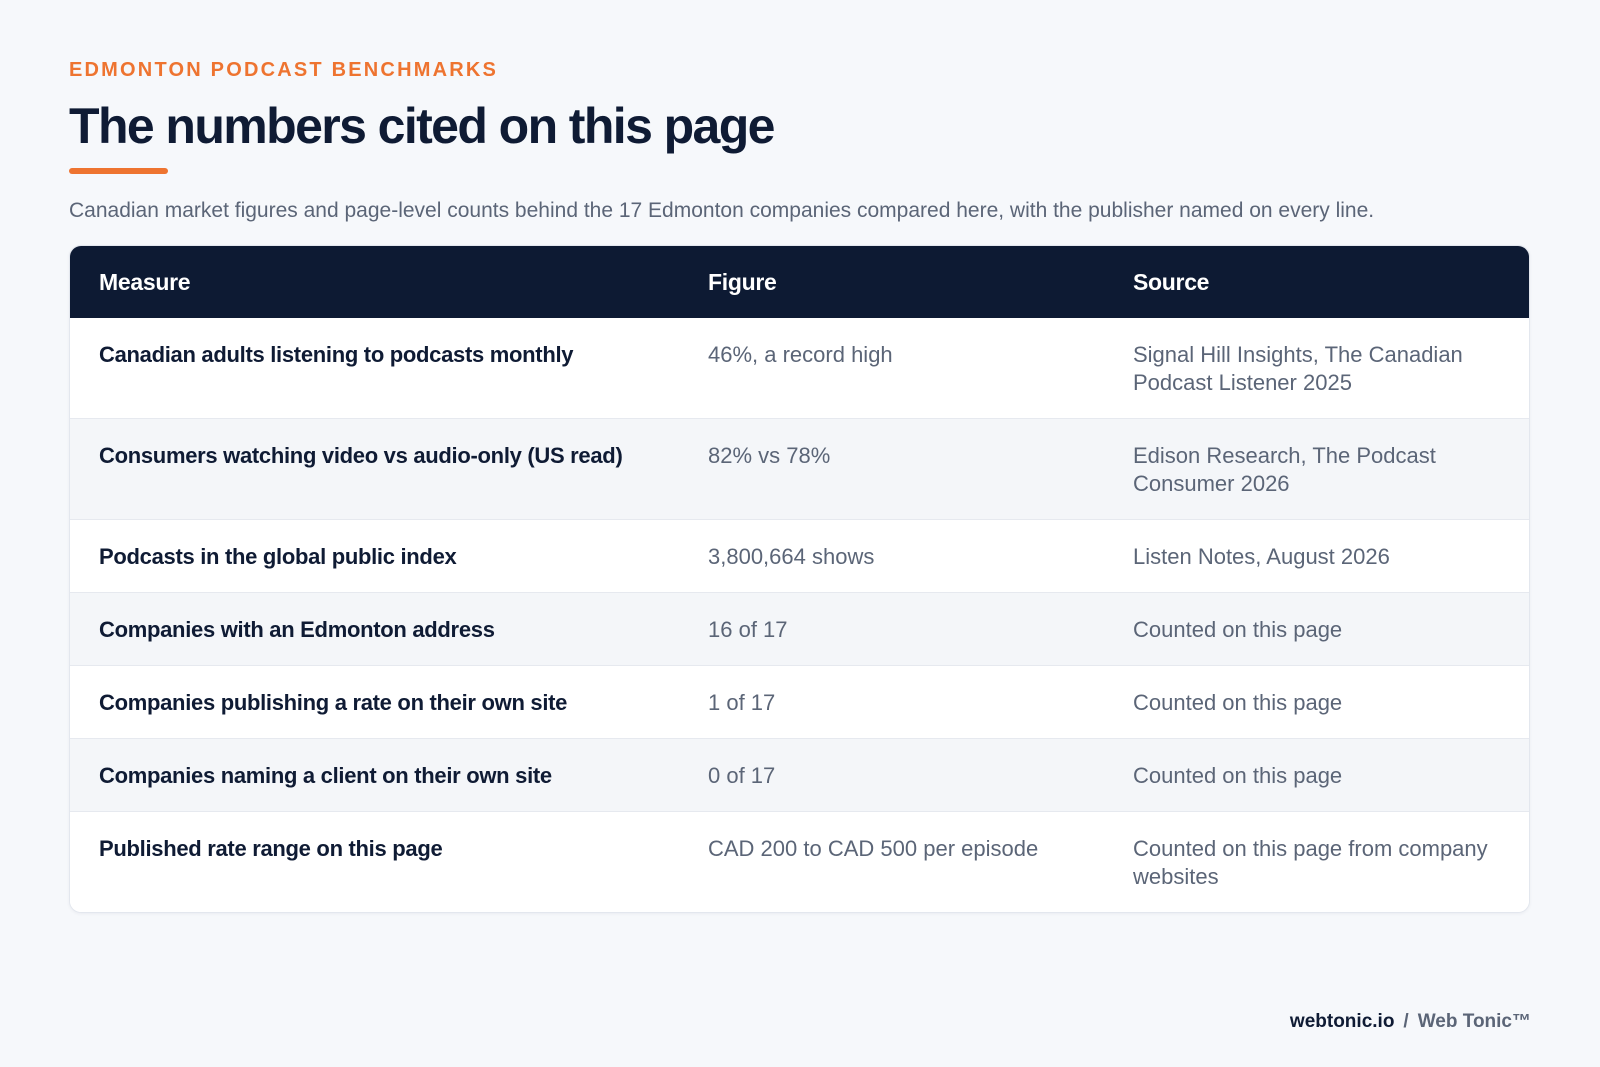 This screenshot has width=1600, height=1067. What do you see at coordinates (1342, 1021) in the screenshot?
I see `footer-domain: webtonic.io` at bounding box center [1342, 1021].